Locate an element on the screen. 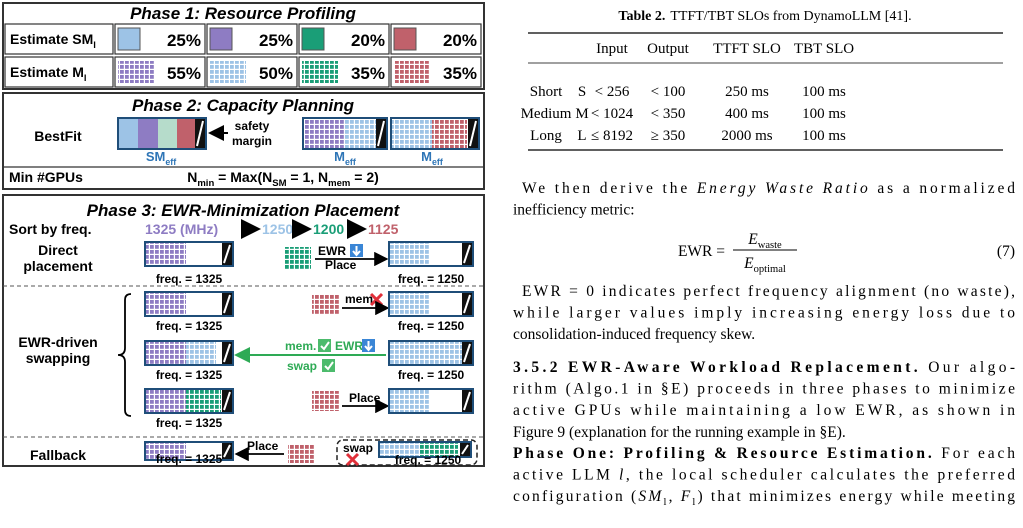 The image size is (1023, 528). text-run: F is located at coordinates (685, 496).